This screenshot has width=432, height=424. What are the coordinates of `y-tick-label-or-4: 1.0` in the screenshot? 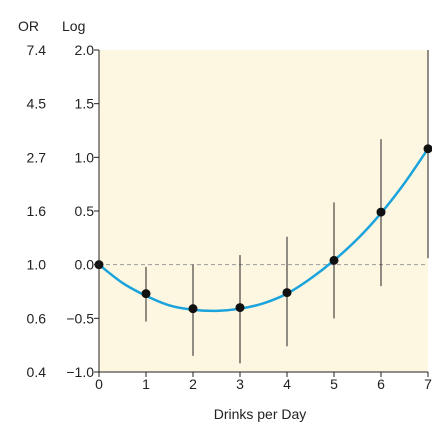 It's located at (37, 265).